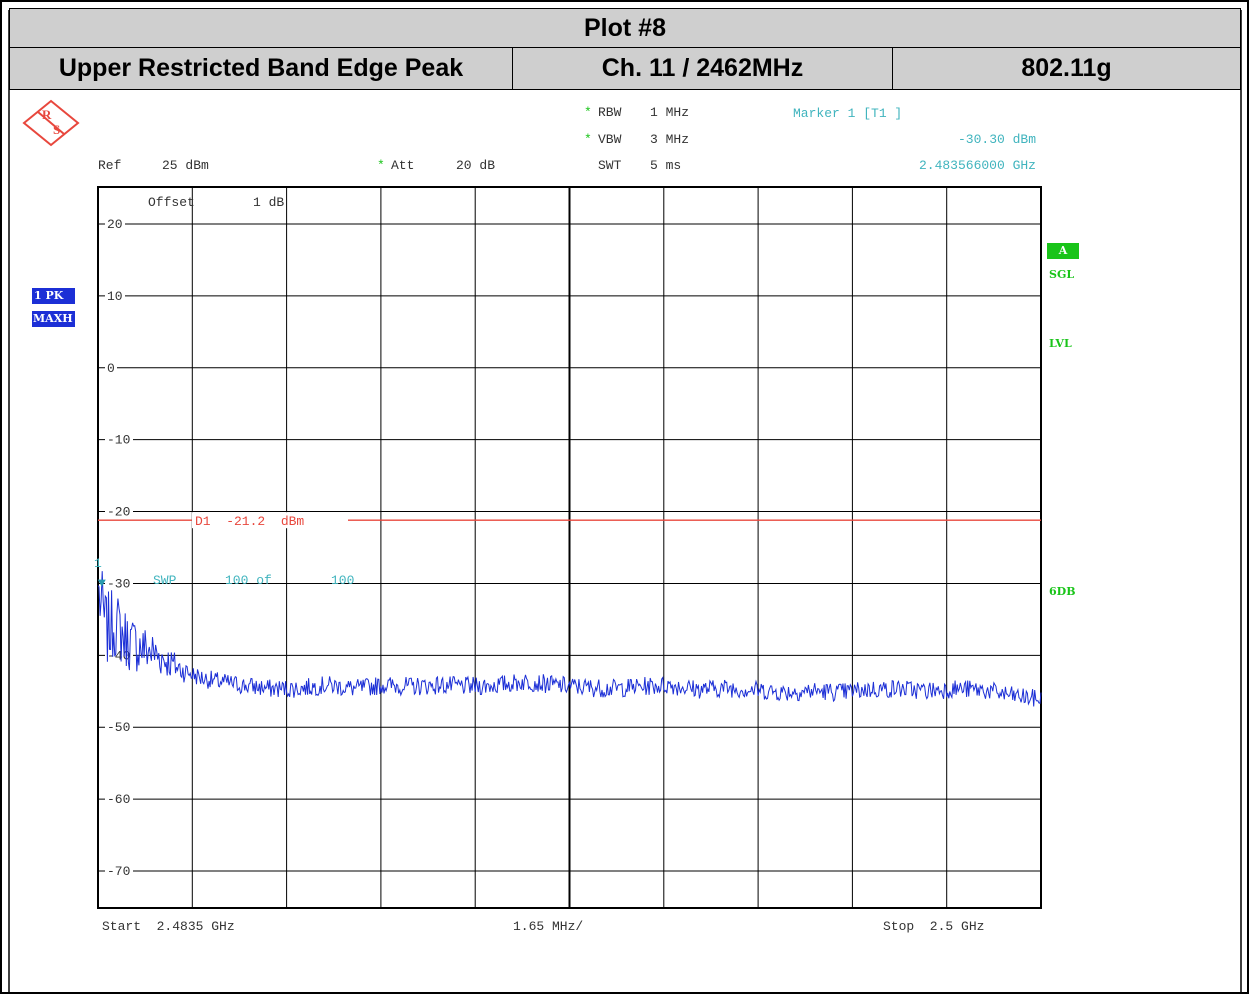 The image size is (1249, 994). I want to click on marker-title: Marker 1 [T1 ], so click(848, 113).